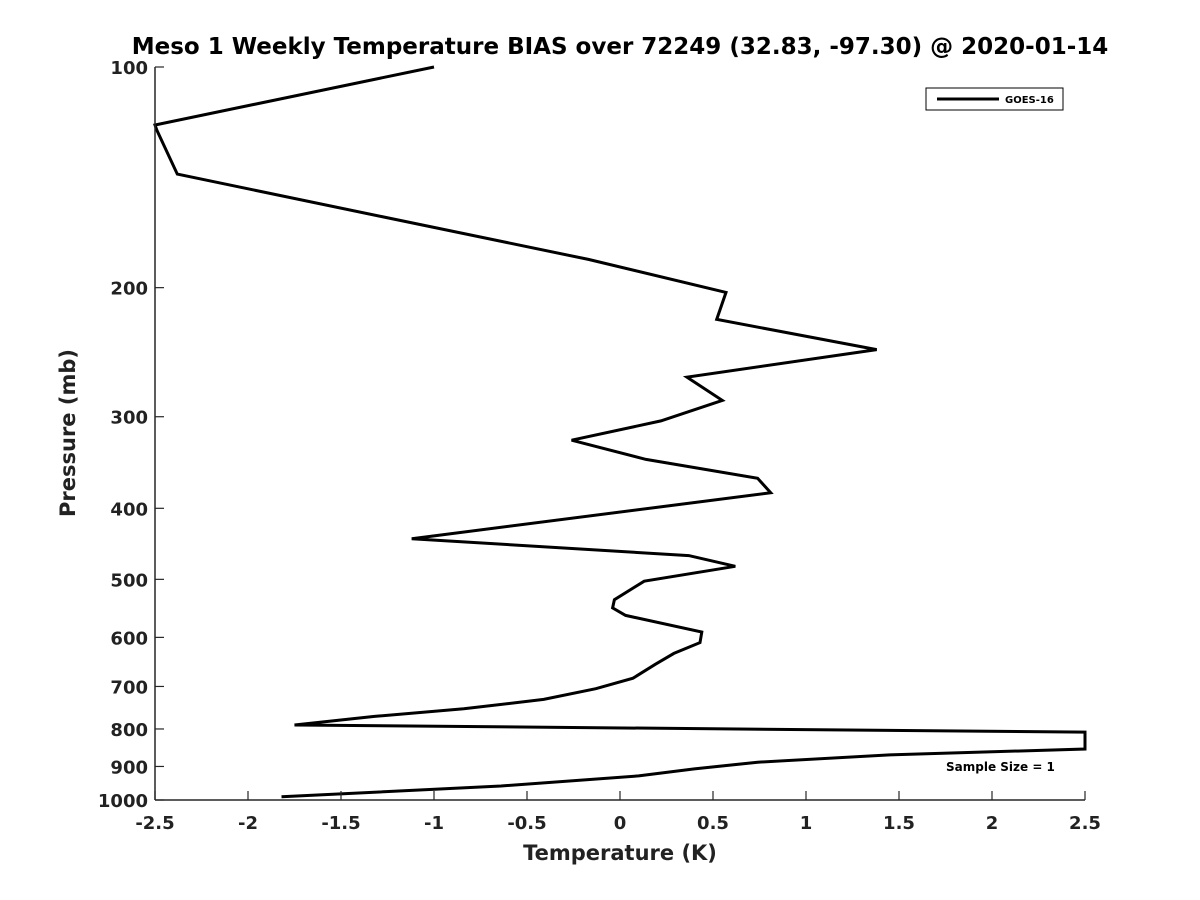 This screenshot has height=900, width=1200. What do you see at coordinates (129, 767) in the screenshot?
I see `y-tick-label: 900` at bounding box center [129, 767].